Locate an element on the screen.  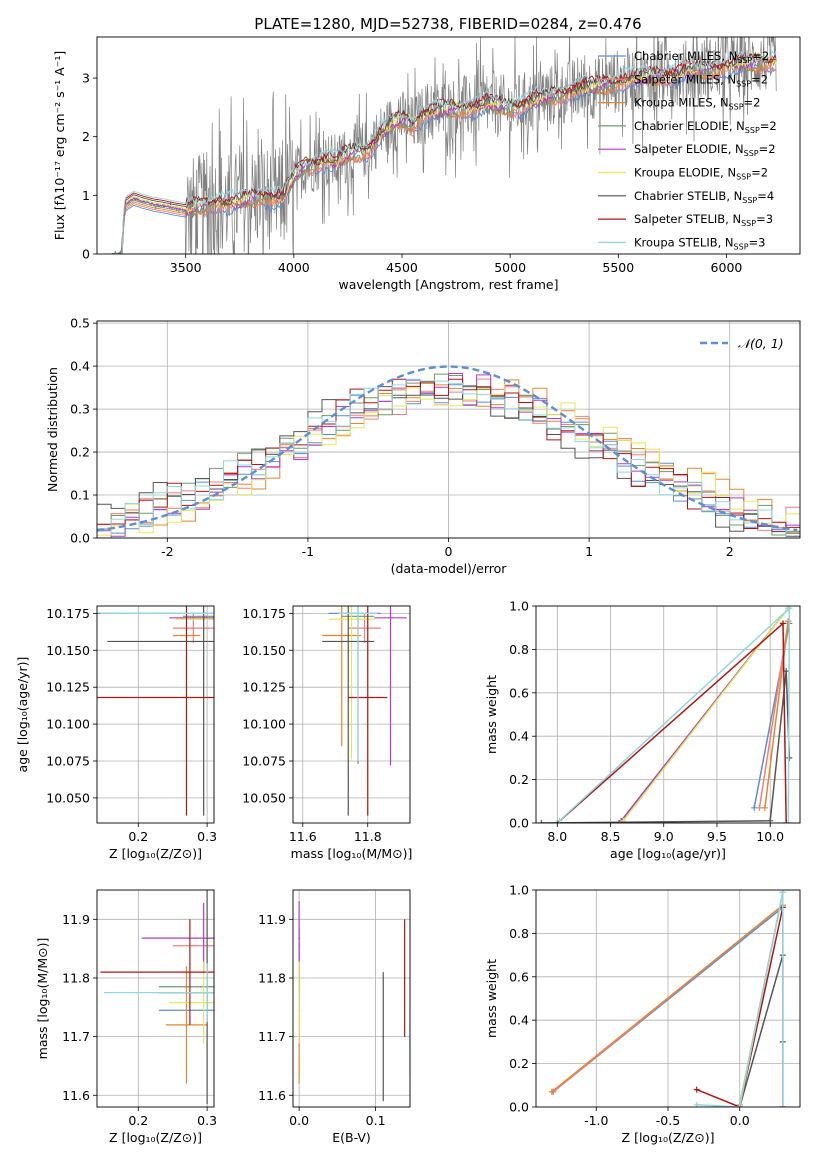
y-tick-label: 3 is located at coordinates (86, 78).